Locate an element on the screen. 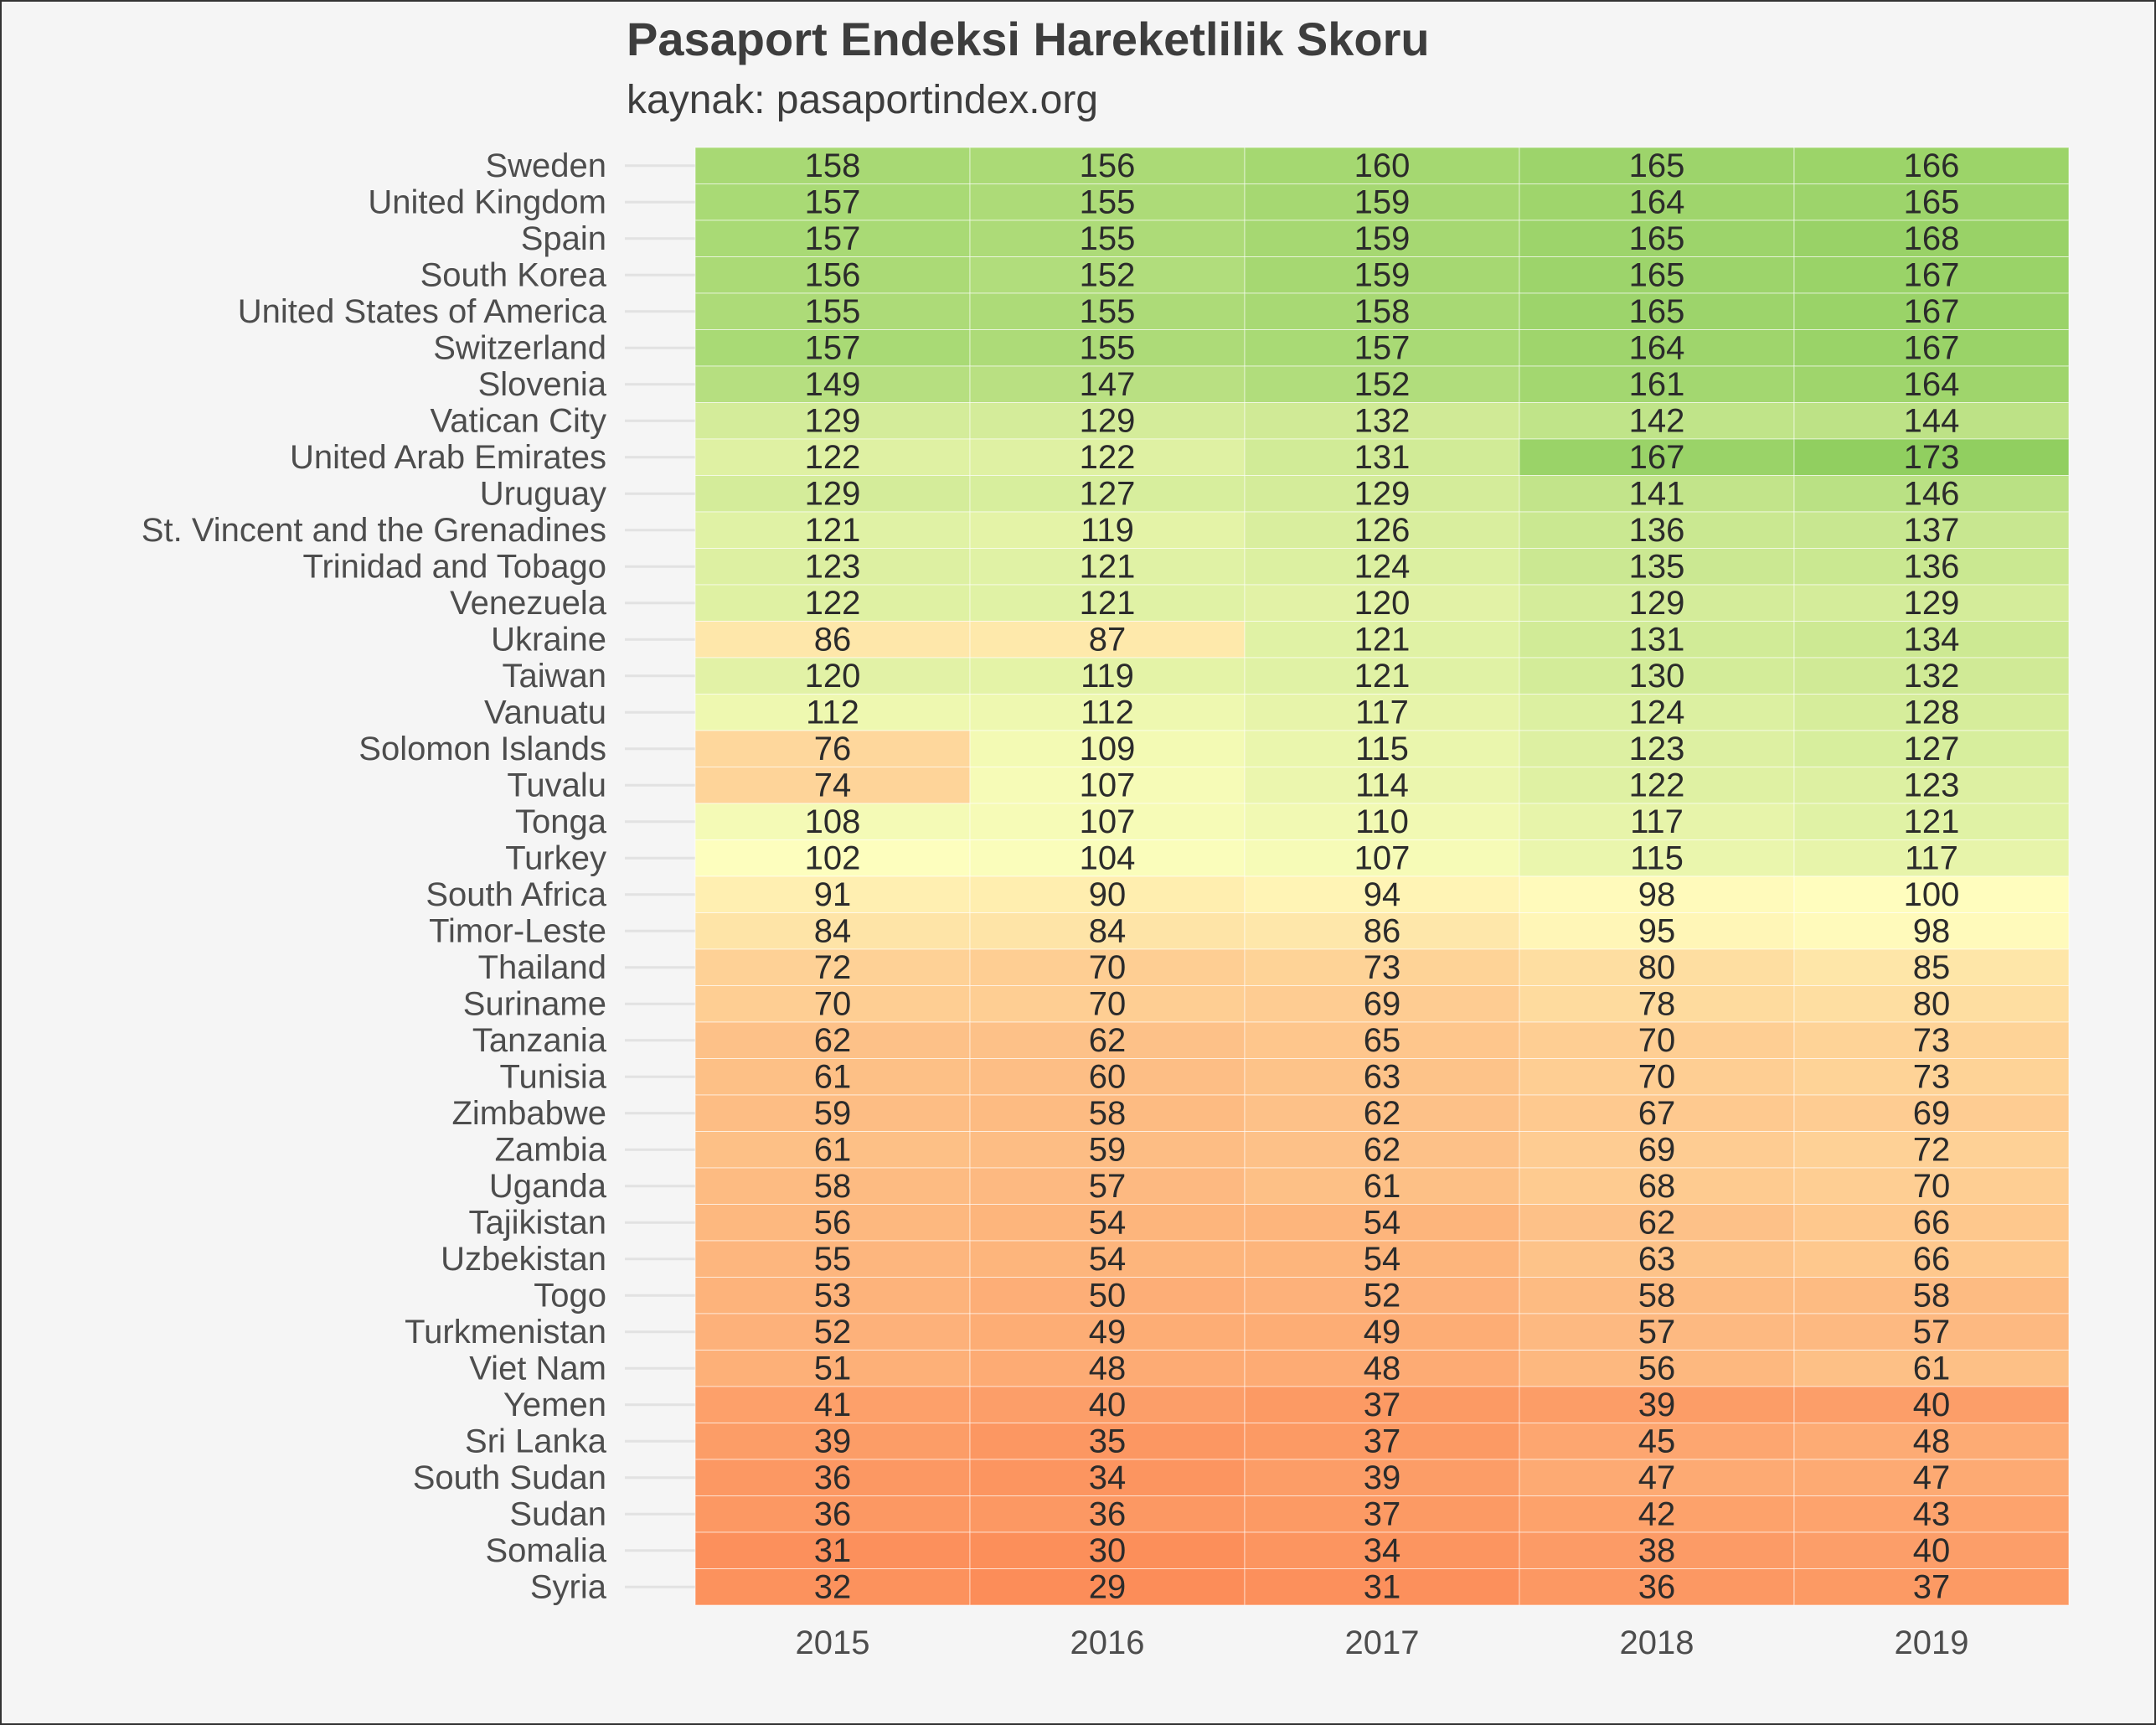 The height and width of the screenshot is (1725, 2156). y-tick-label: Tuvalu is located at coordinates (557, 785).